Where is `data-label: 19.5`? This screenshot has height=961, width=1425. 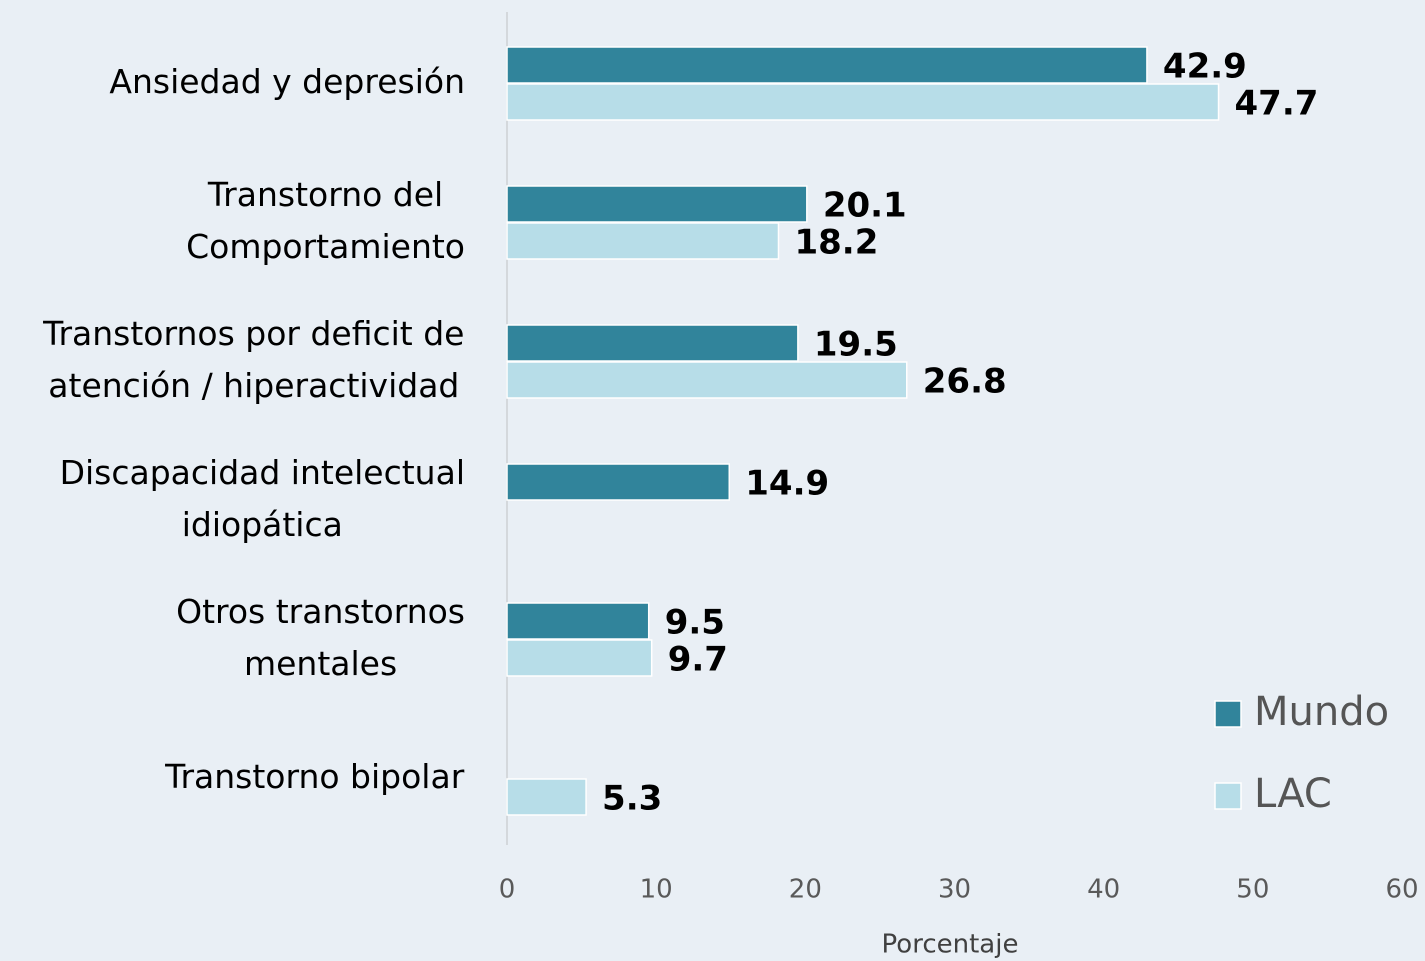
data-label: 19.5 is located at coordinates (856, 345).